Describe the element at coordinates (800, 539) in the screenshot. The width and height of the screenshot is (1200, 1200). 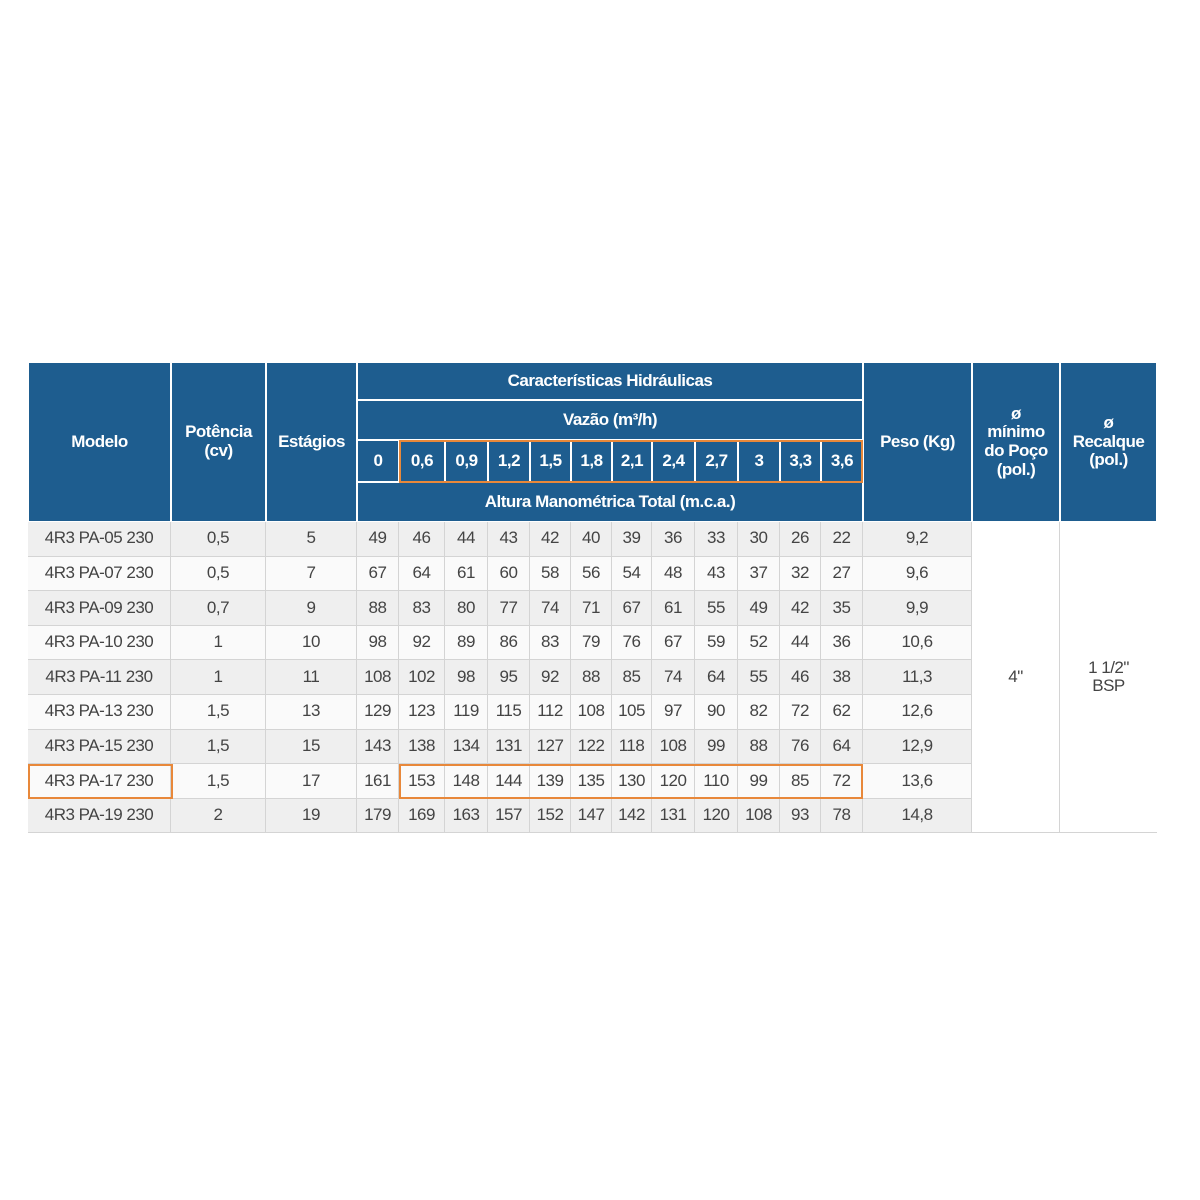
I see `height-cell: 26` at that location.